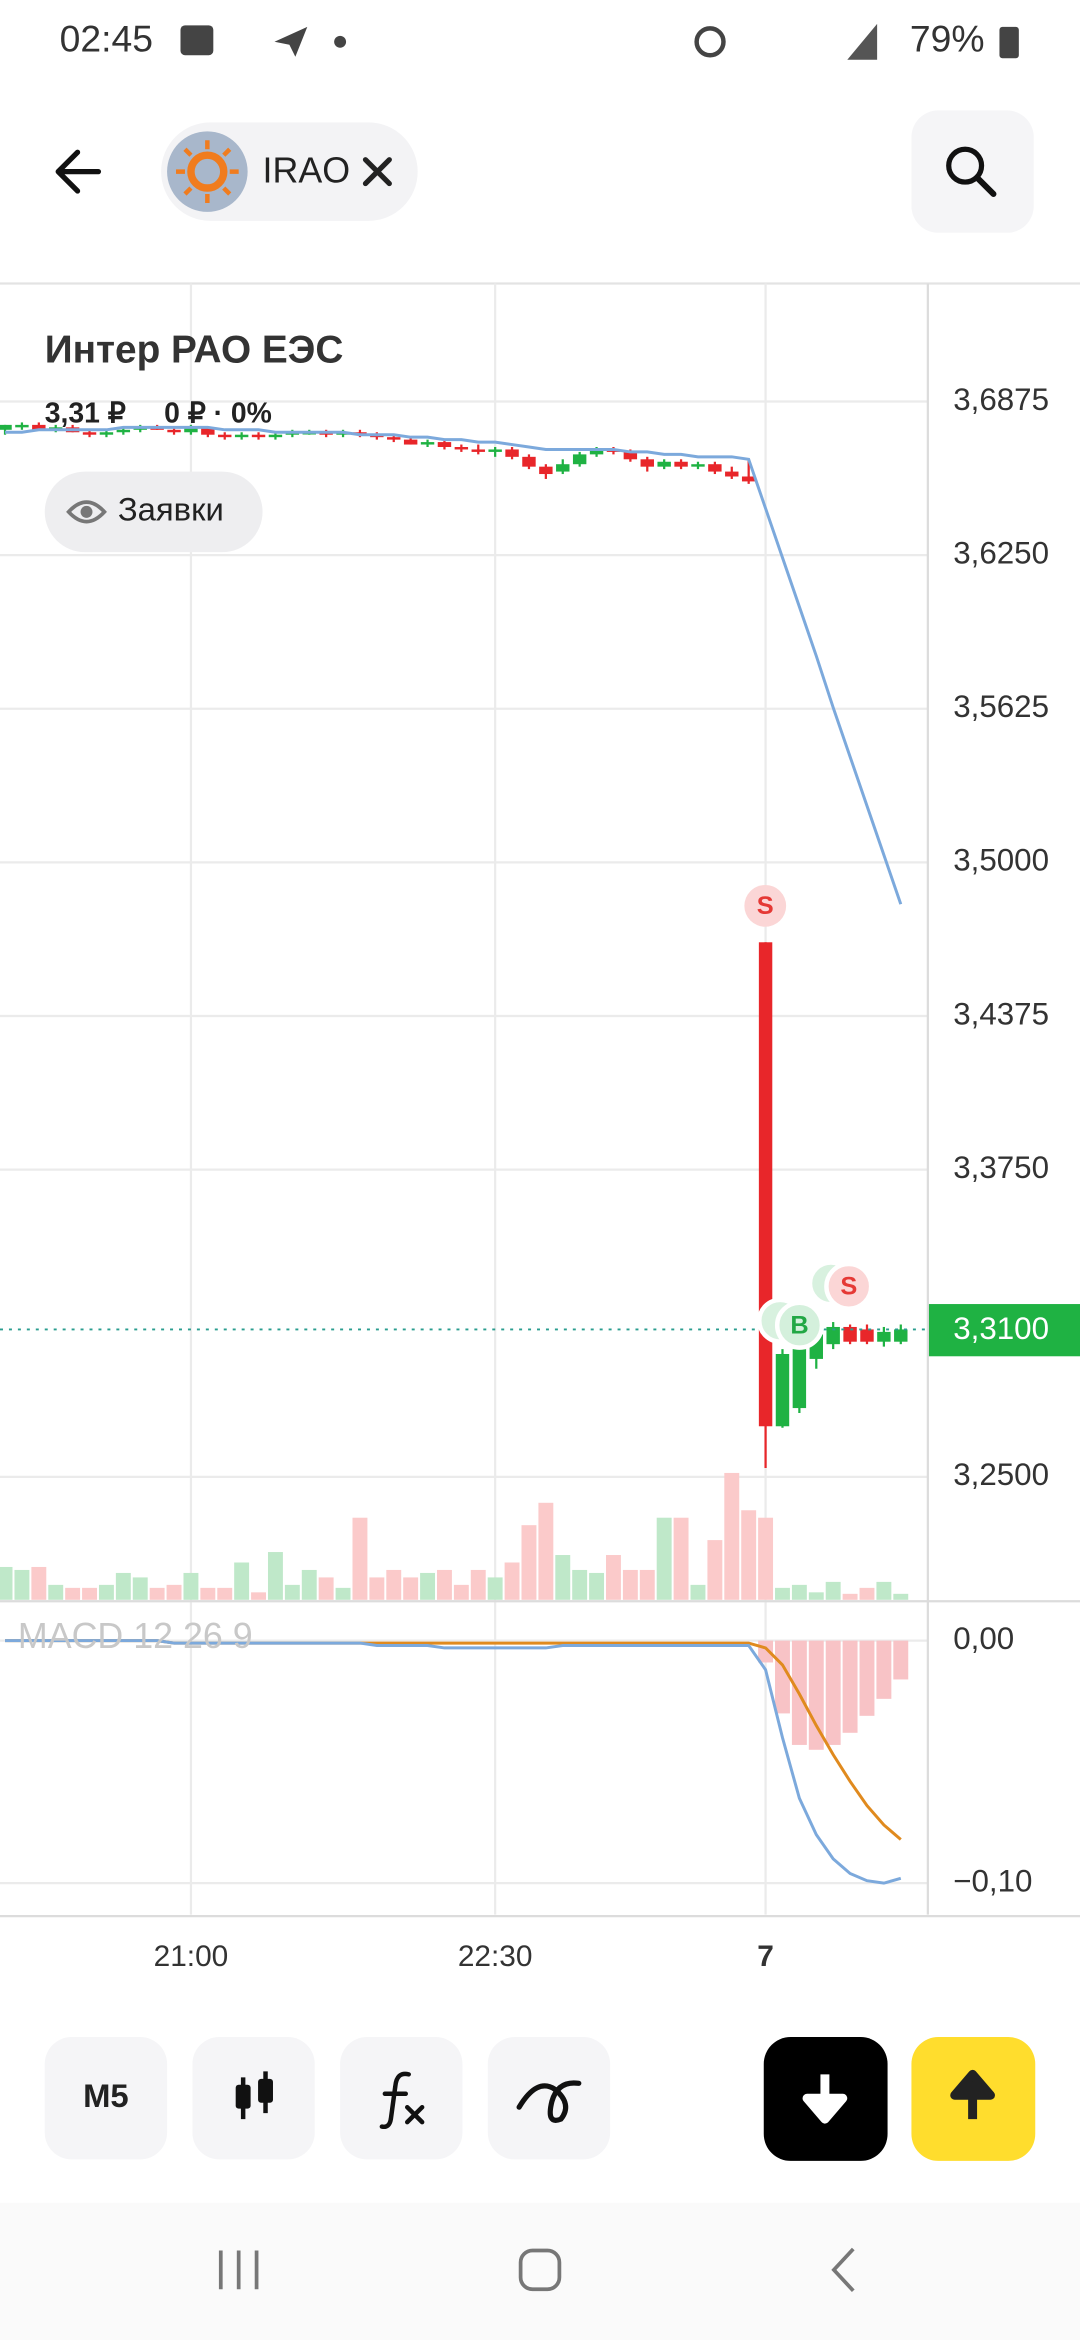 The image size is (1080, 2340). I want to click on orders-label: Заявки, so click(171, 509).